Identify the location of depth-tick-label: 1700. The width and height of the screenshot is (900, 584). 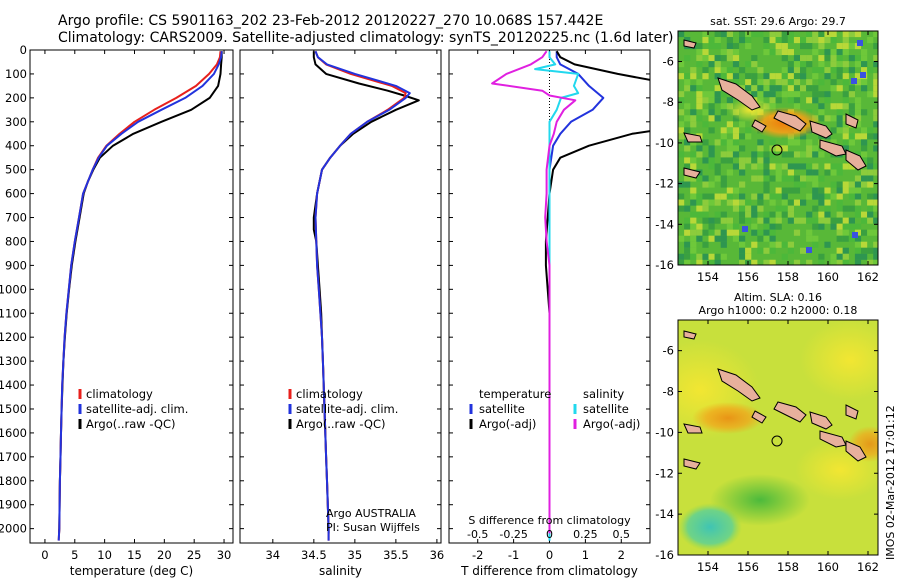
(13, 457).